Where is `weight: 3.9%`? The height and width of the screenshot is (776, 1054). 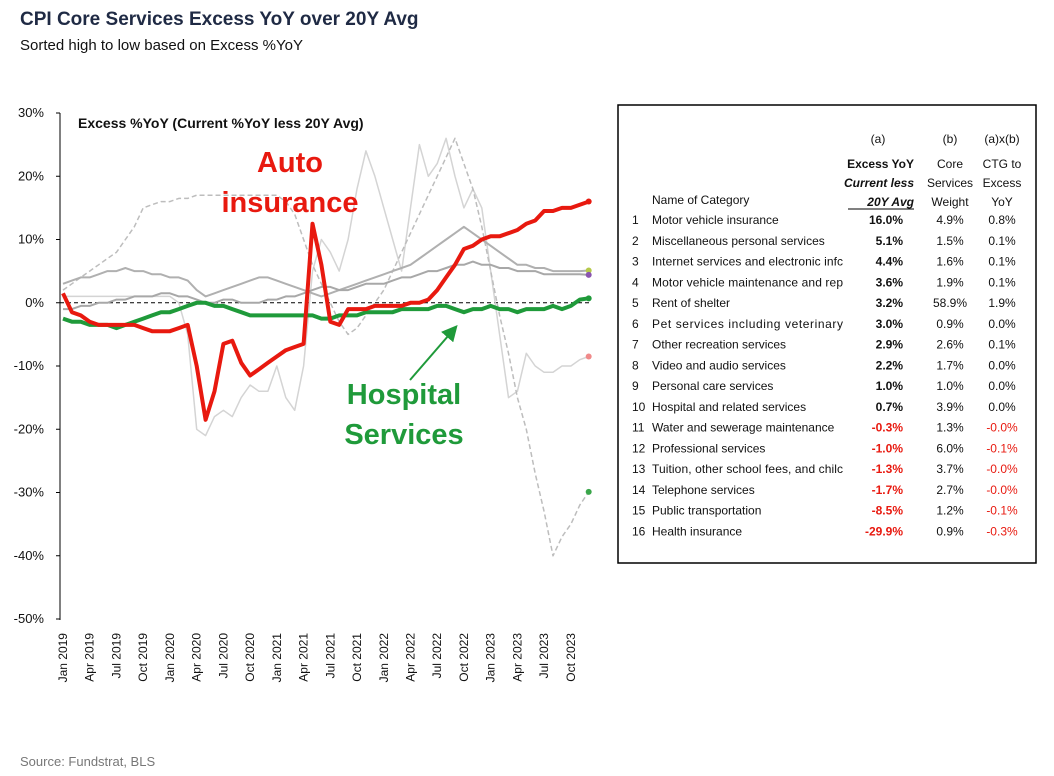
weight: 3.9% is located at coordinates (950, 407).